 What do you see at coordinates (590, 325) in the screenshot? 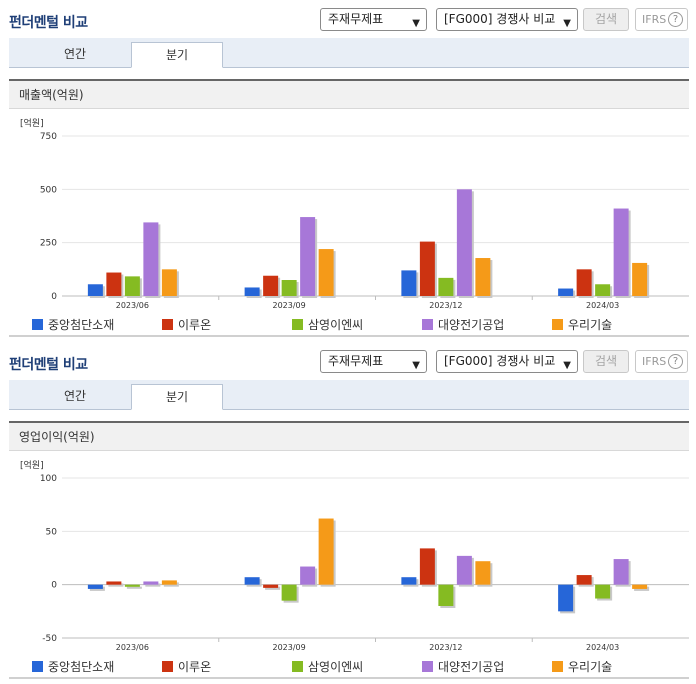
I see `legend-label: 우리기술` at bounding box center [590, 325].